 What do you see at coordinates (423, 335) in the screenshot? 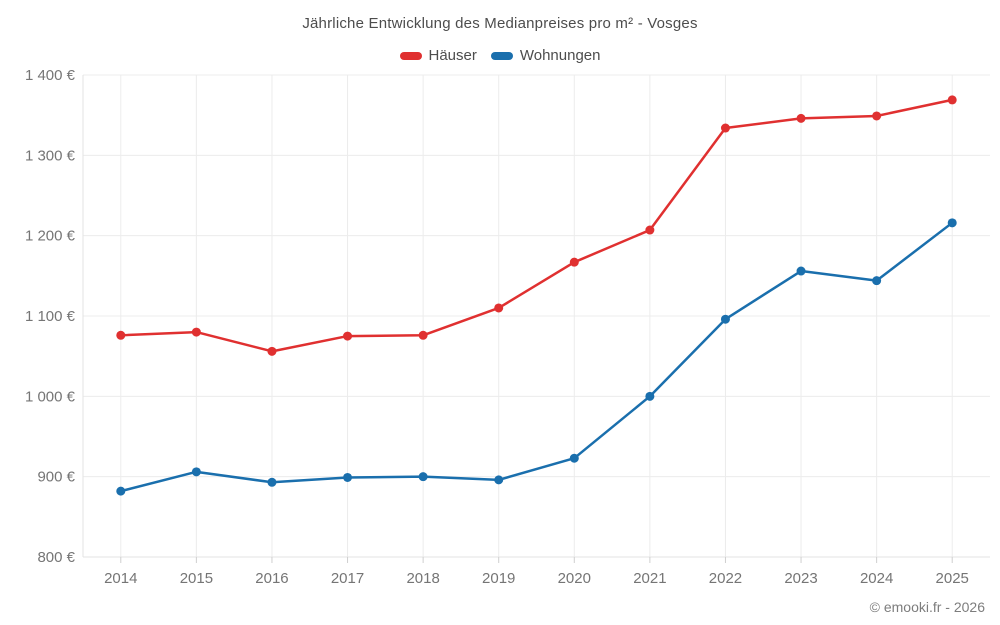
I see `data-point-hauser-2018` at bounding box center [423, 335].